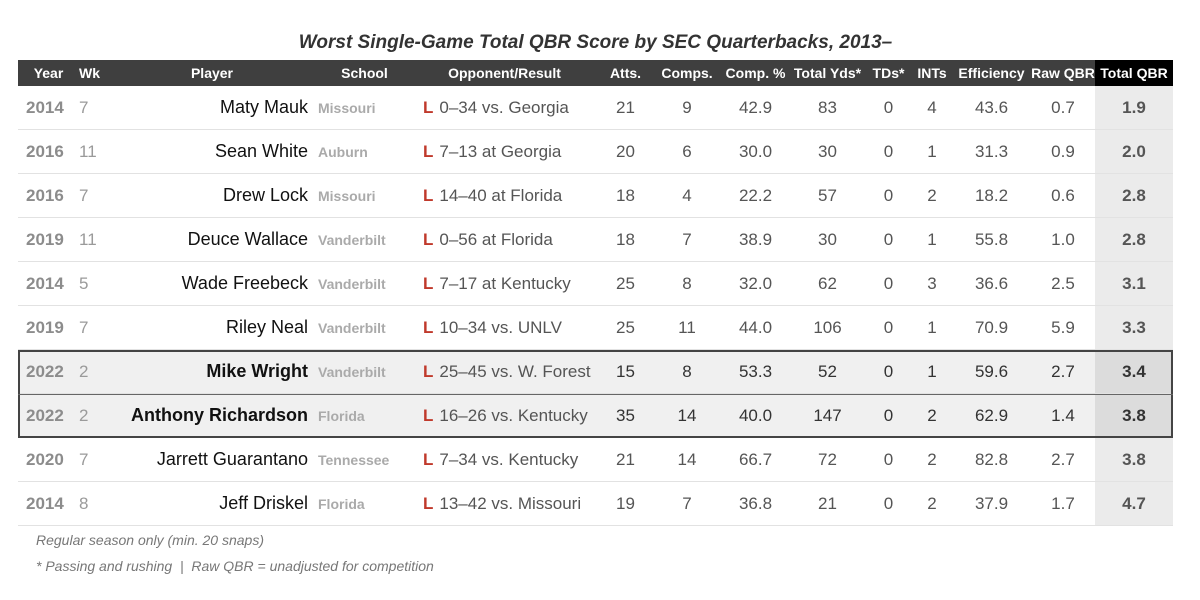 The width and height of the screenshot is (1200, 600). What do you see at coordinates (827, 371) in the screenshot?
I see `total-yds-cell: 52` at bounding box center [827, 371].